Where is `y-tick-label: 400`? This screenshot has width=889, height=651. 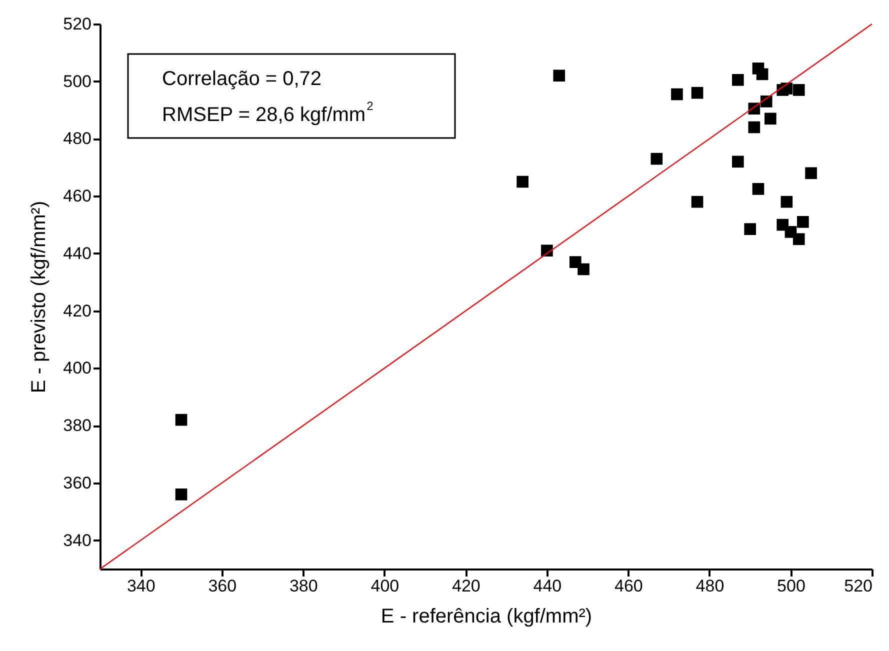
y-tick-label: 400 is located at coordinates (77, 368).